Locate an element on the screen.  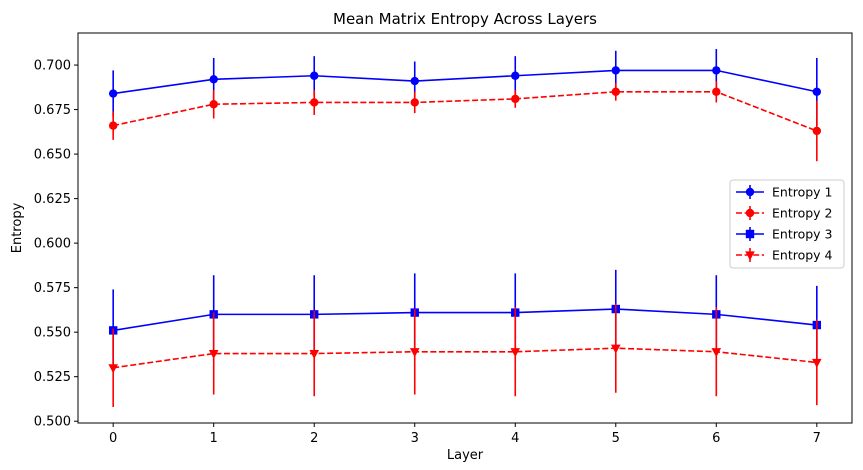
y-axis-label: Entropy is located at coordinates (17, 227).